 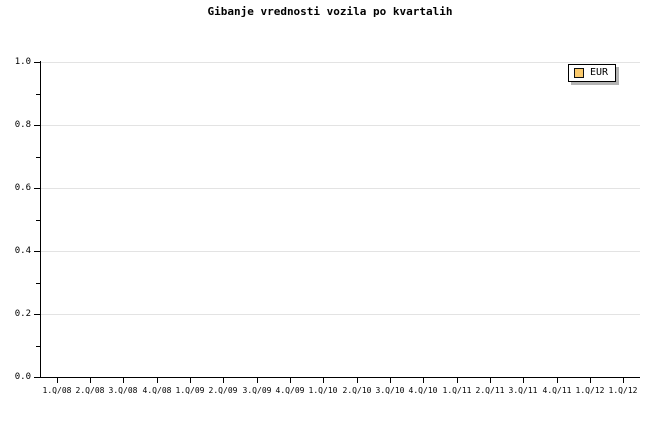 I want to click on x-tick-label: 3.Q/10, so click(x=390, y=390).